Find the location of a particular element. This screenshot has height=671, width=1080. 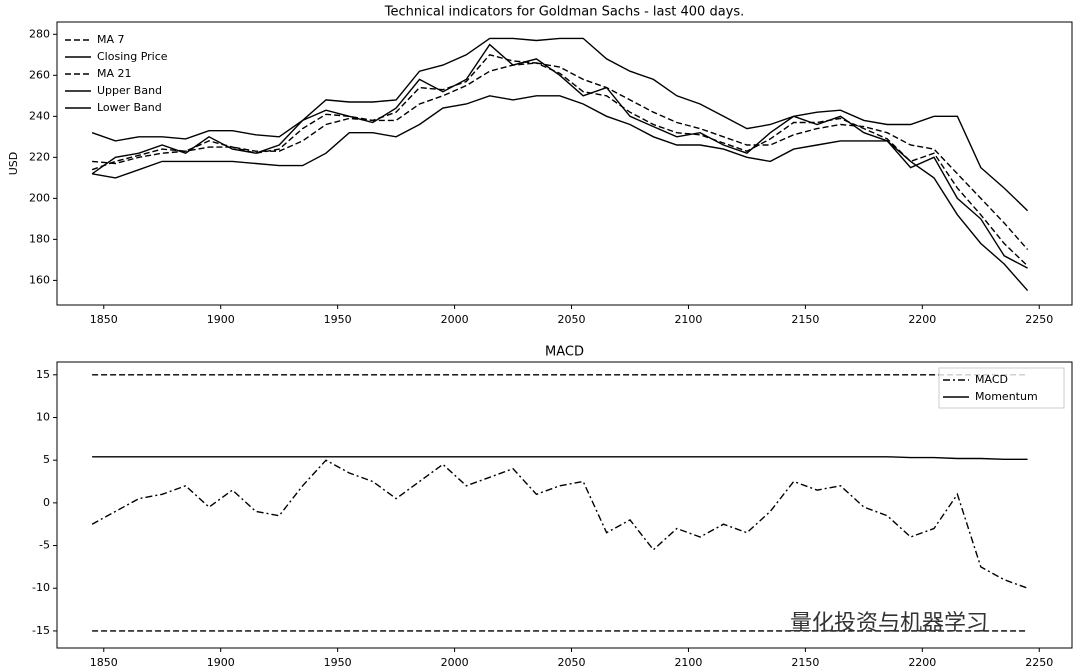

legend-label: MA 7 is located at coordinates (111, 39).